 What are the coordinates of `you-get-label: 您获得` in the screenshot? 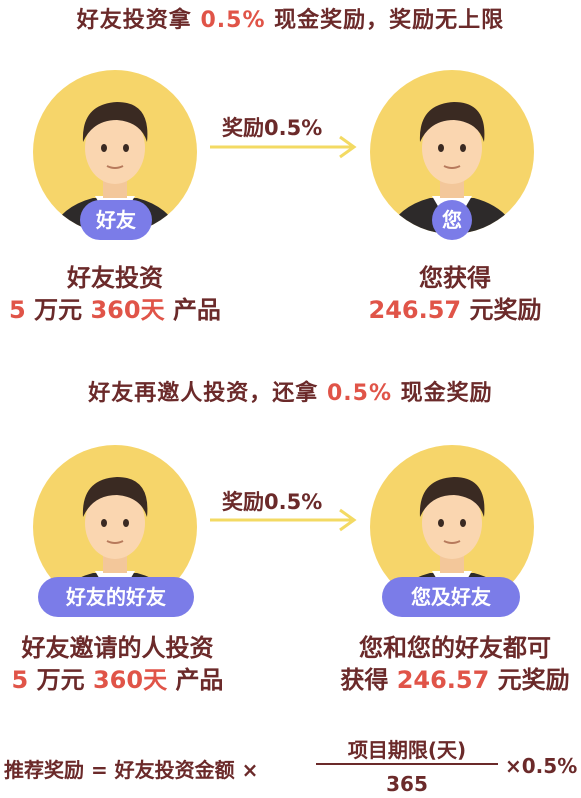 It's located at (455, 278).